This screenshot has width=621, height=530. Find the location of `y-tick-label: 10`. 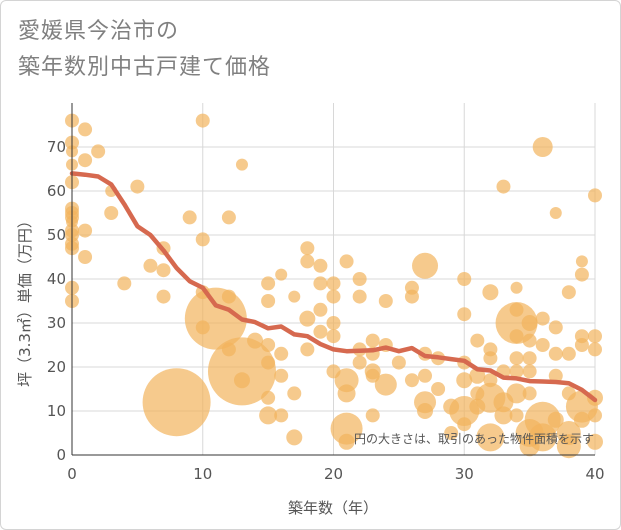

y-tick-label: 10 is located at coordinates (56, 411).